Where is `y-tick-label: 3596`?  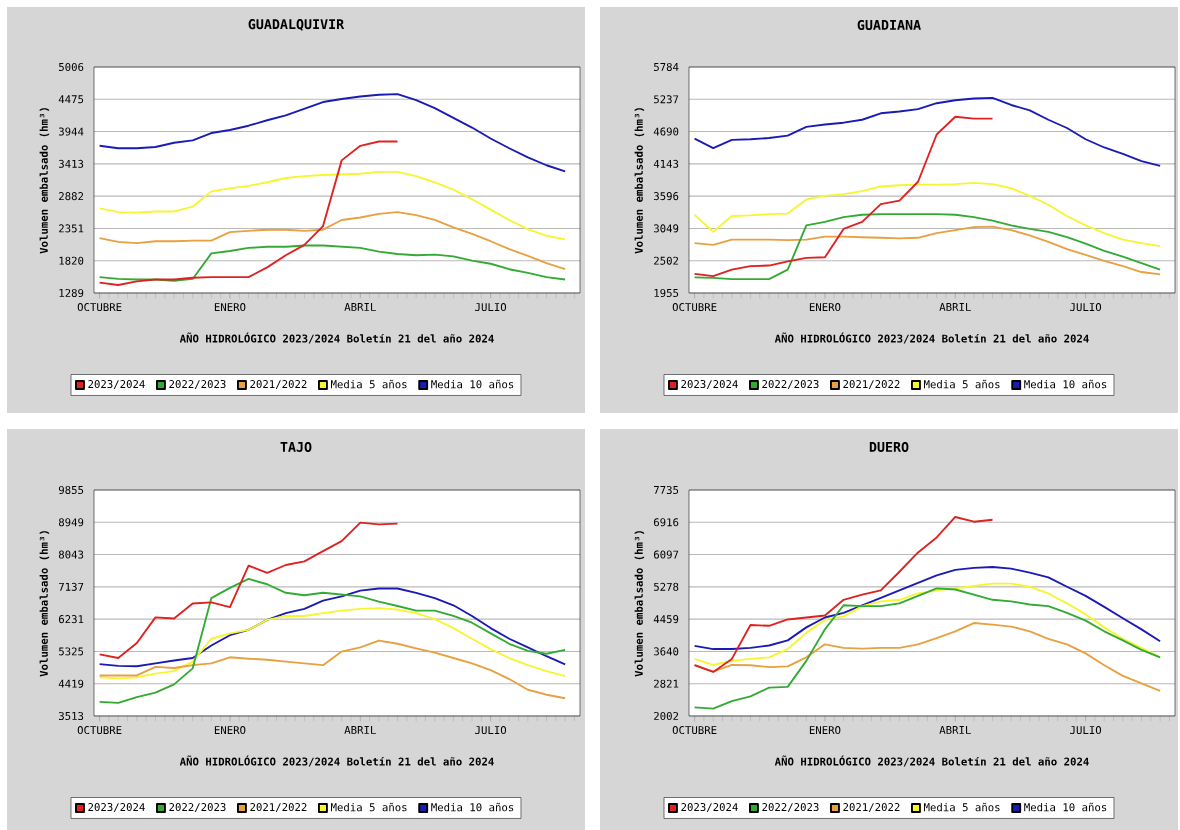 y-tick-label: 3596 is located at coordinates (666, 196).